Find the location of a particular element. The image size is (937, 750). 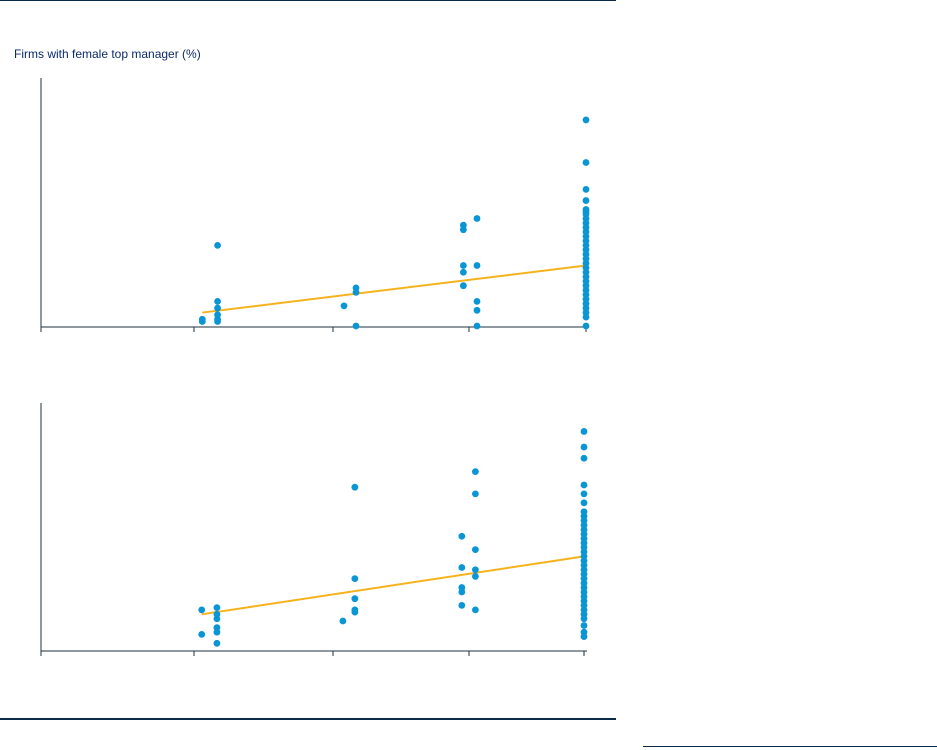

side-rule is located at coordinates (790, 746).